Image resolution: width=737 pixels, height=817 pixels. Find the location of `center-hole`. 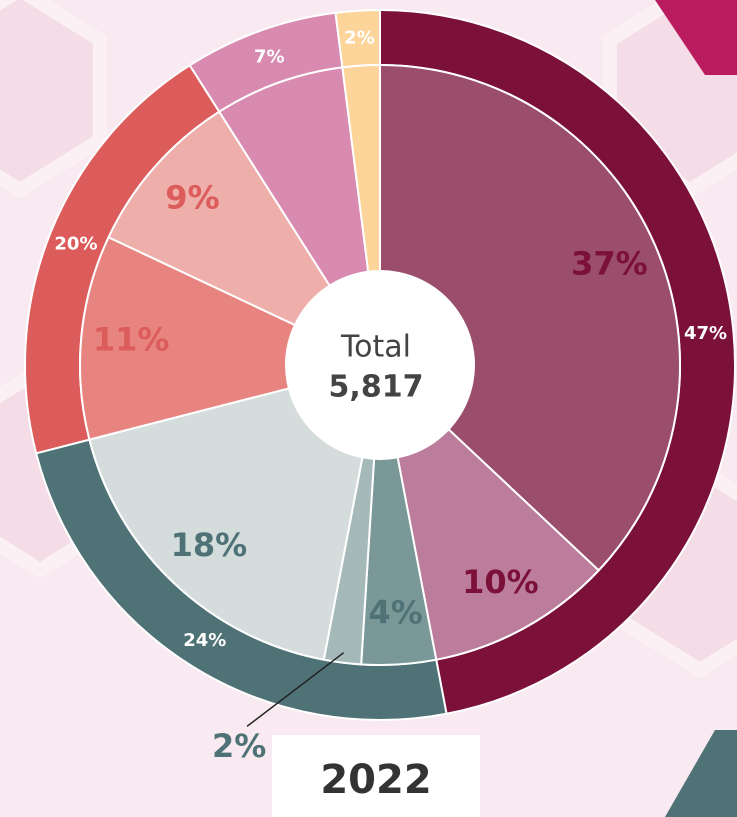

center-hole is located at coordinates (380, 365).